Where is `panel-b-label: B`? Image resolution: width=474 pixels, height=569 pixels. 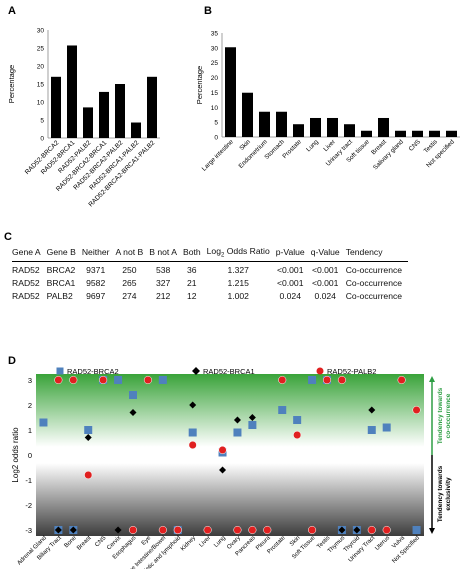
panel-b-label: B is located at coordinates (208, 11).